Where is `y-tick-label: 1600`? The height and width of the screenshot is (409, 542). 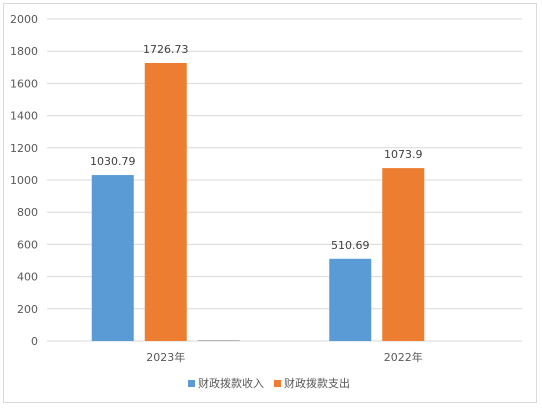
y-tick-label: 1600 is located at coordinates (24, 83).